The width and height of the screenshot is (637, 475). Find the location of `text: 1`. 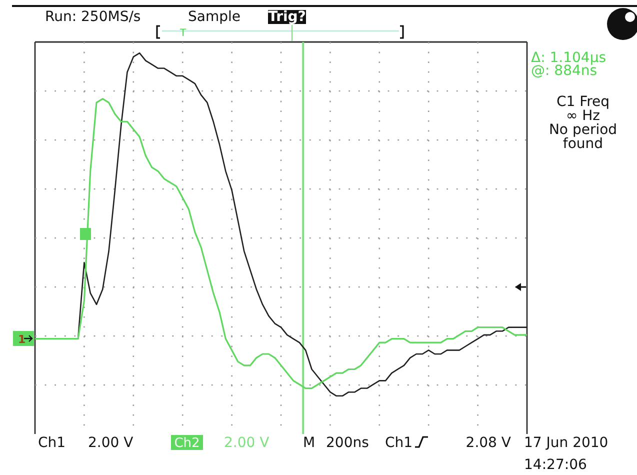

text: 1 is located at coordinates (22, 339).